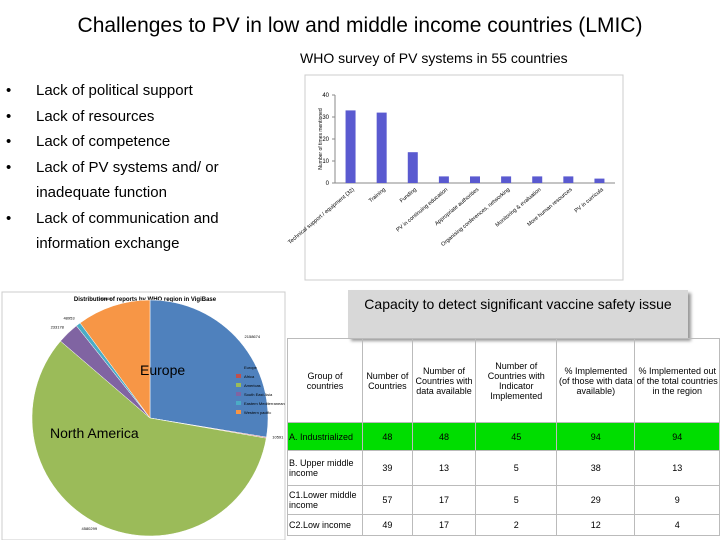 The height and width of the screenshot is (540, 720). What do you see at coordinates (69, 318) in the screenshot?
I see `pie-value-label: 48953` at bounding box center [69, 318].